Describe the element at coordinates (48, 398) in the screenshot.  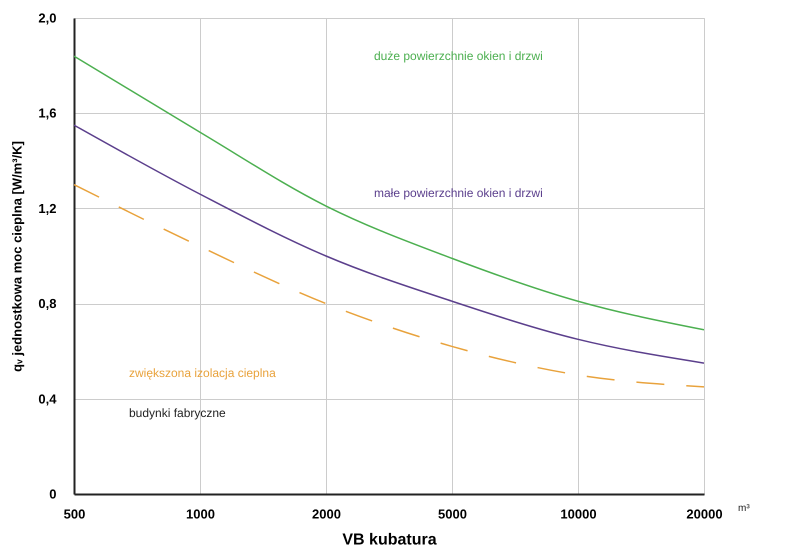
I see `y-tick-label: 0,4` at that location.